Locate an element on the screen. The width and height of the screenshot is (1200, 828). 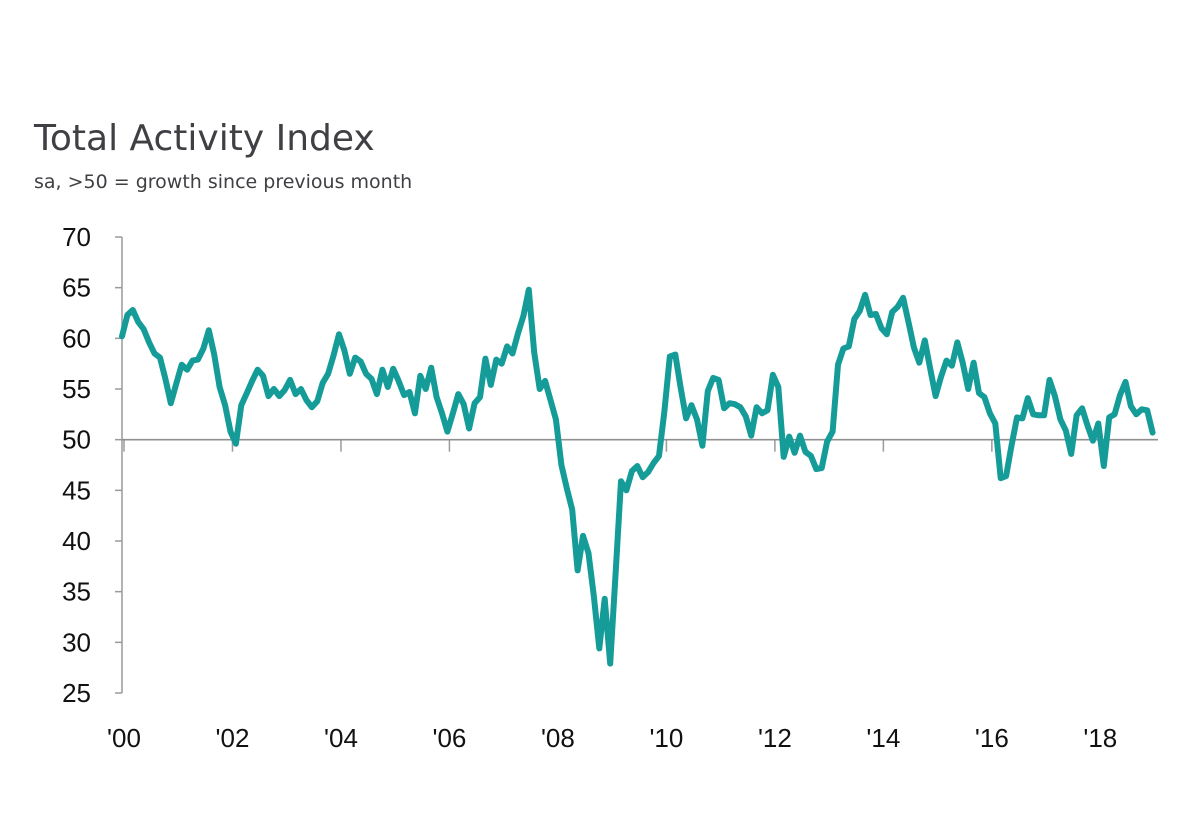
y-tick-label: 65 is located at coordinates (76, 288).